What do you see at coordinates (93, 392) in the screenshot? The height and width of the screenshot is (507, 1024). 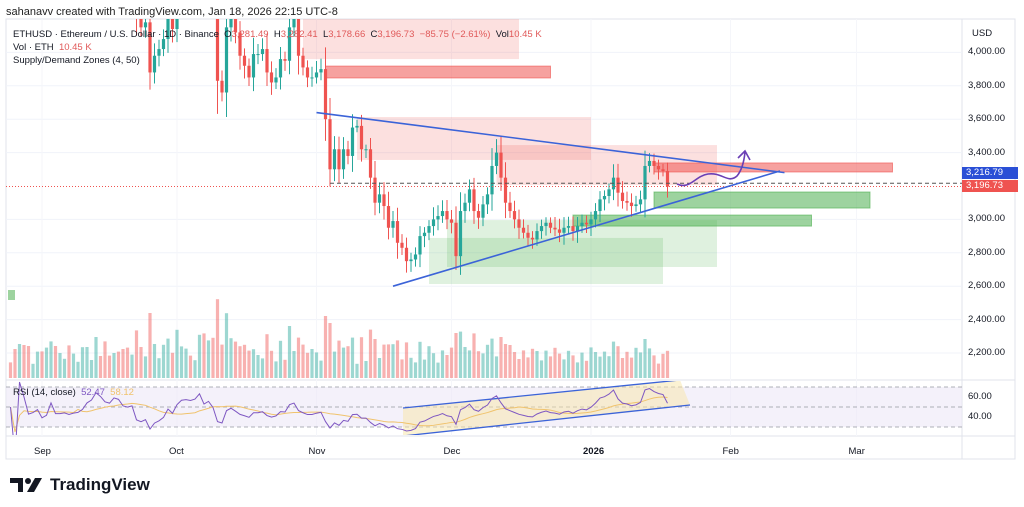 I see `rsi-value: 52.47` at bounding box center [93, 392].